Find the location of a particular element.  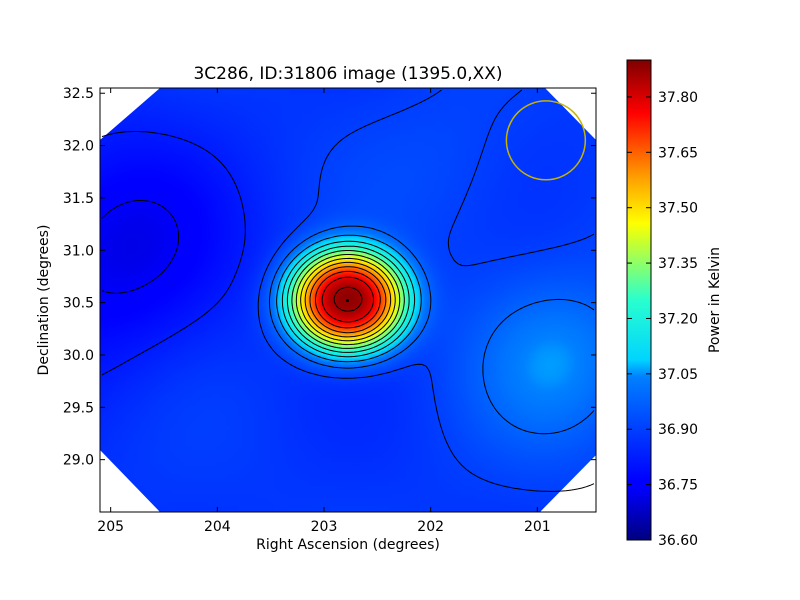

y-tick-label: 32.5 is located at coordinates (78, 94).